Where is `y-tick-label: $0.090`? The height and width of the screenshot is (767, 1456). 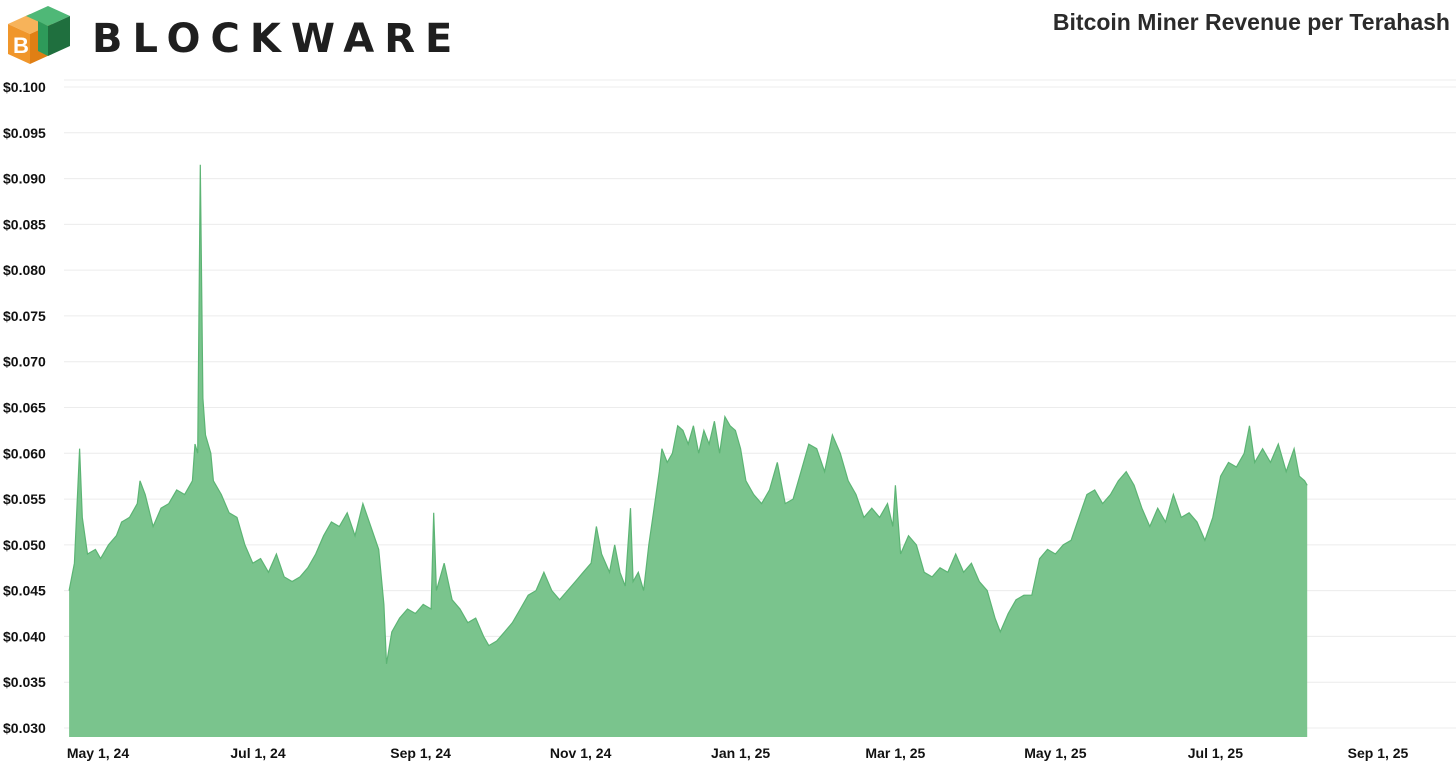 y-tick-label: $0.090 is located at coordinates (24, 179).